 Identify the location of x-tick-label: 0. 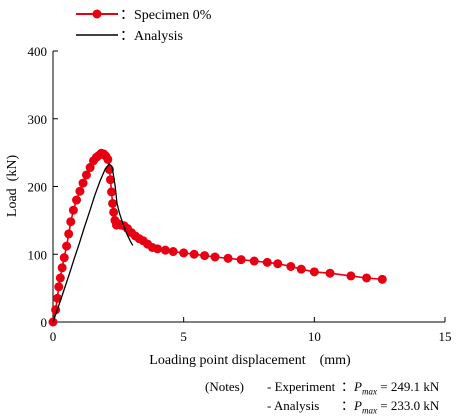
(53, 336).